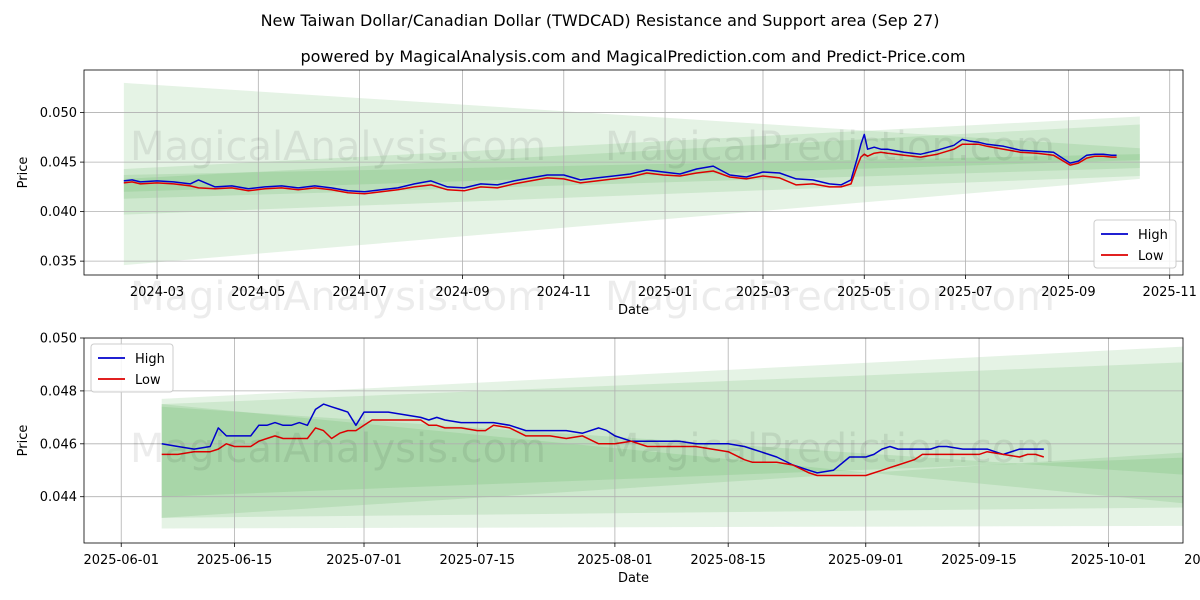 The image size is (1200, 600). Describe the element at coordinates (364, 560) in the screenshot. I see `x-tick-label: 2025-07-01` at that location.